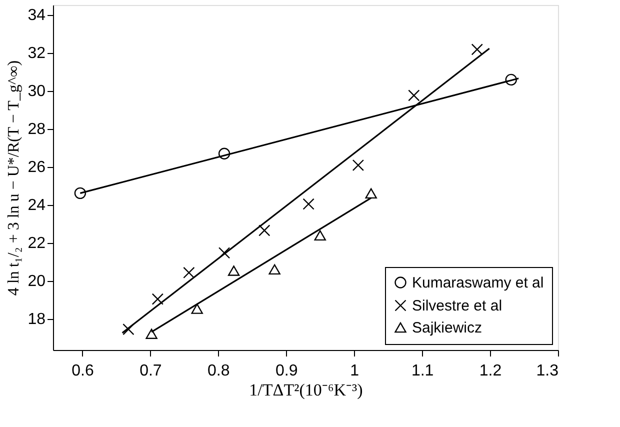 The image size is (620, 427). I want to click on y-tick-label: 26, so click(37, 167).